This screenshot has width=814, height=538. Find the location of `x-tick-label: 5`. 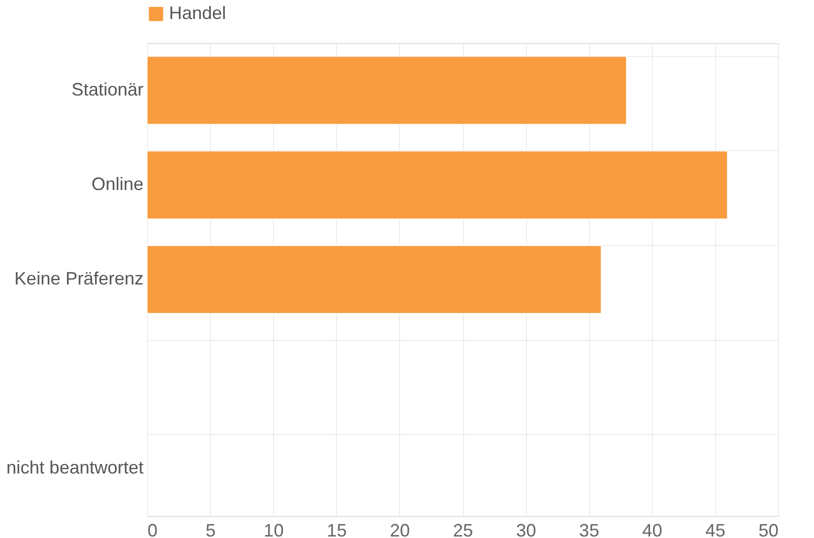

x-tick-label: 5 is located at coordinates (211, 529).